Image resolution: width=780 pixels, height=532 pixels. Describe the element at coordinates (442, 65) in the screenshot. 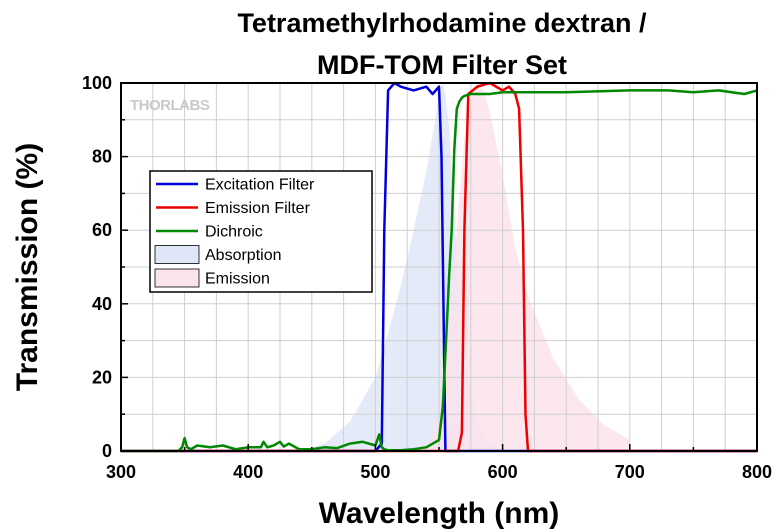

I see `chart-title-line-2: MDF-TOM Filter Set` at that location.